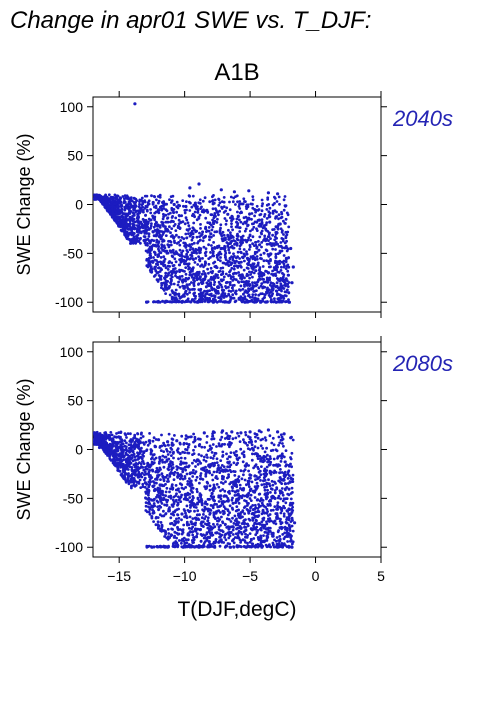 The height and width of the screenshot is (709, 501). Describe the element at coordinates (316, 576) in the screenshot. I see `x-tick-label: 0` at that location.